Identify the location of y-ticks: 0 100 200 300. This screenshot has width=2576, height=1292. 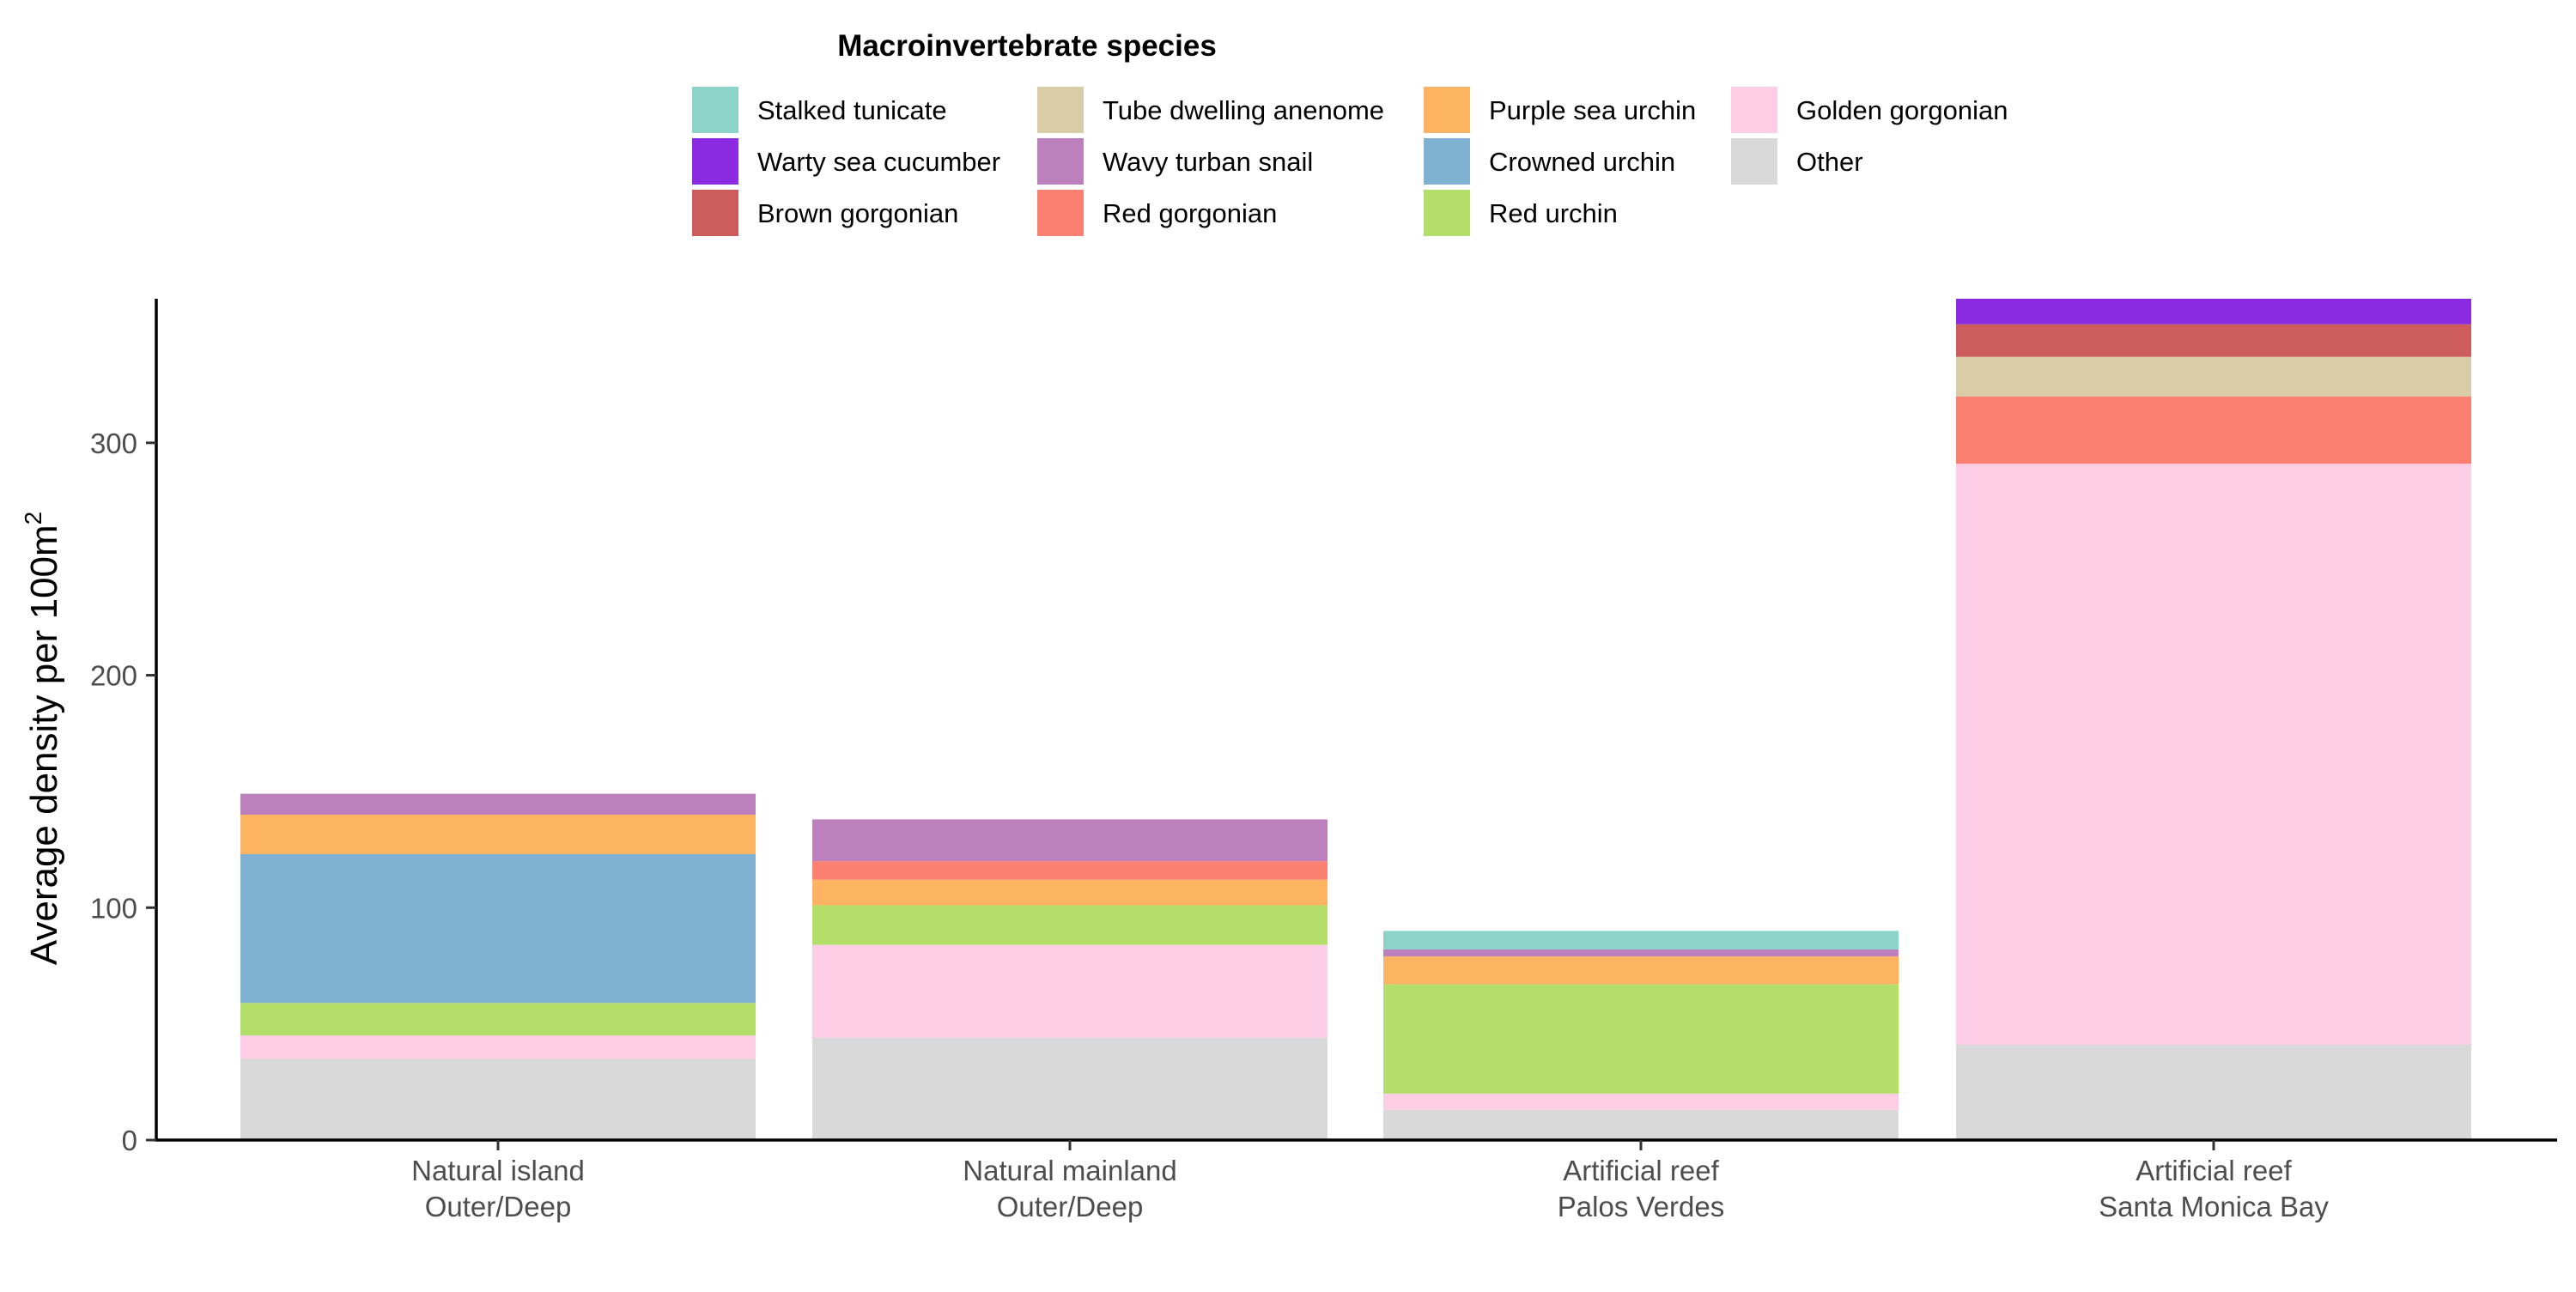
(123, 792).